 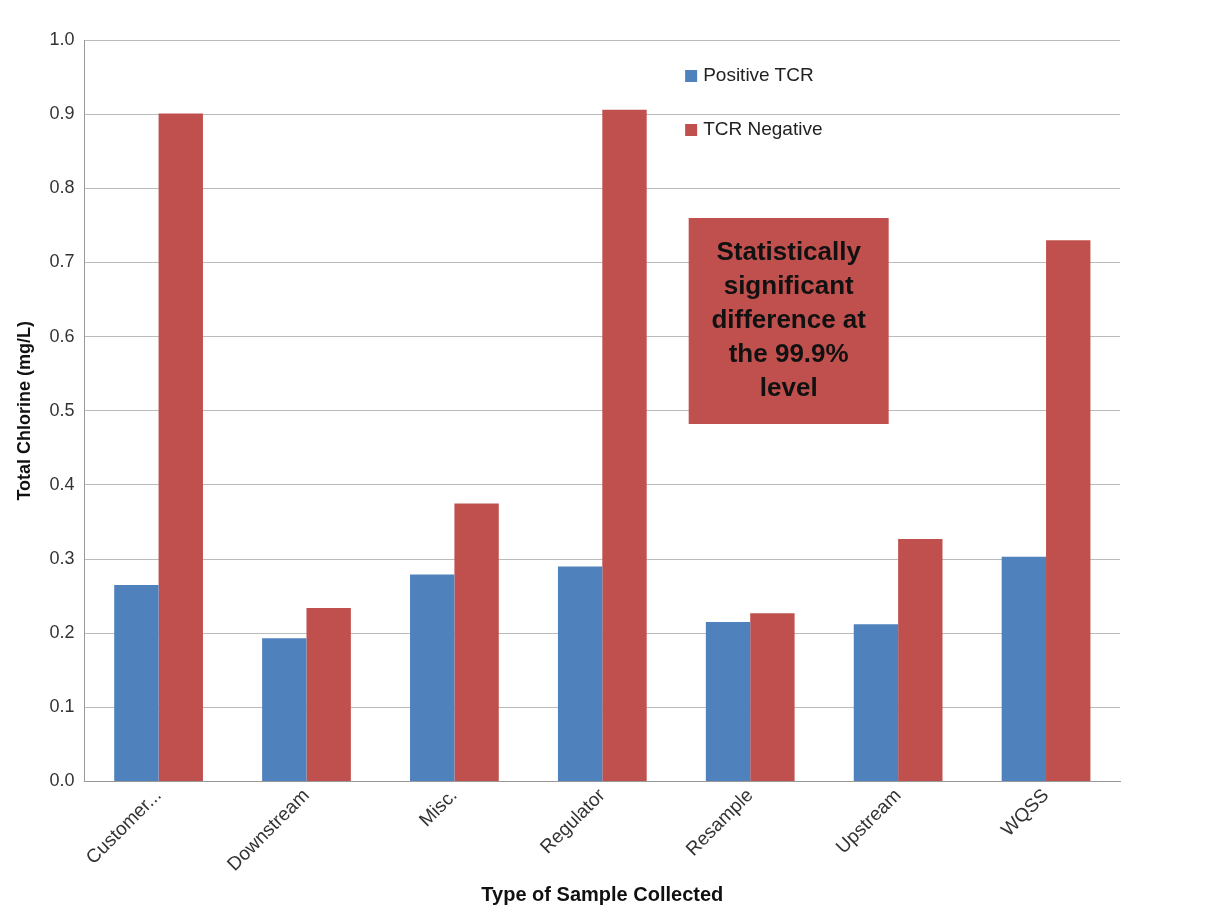 I want to click on y-tick-label: 1.0, so click(x=62, y=38).